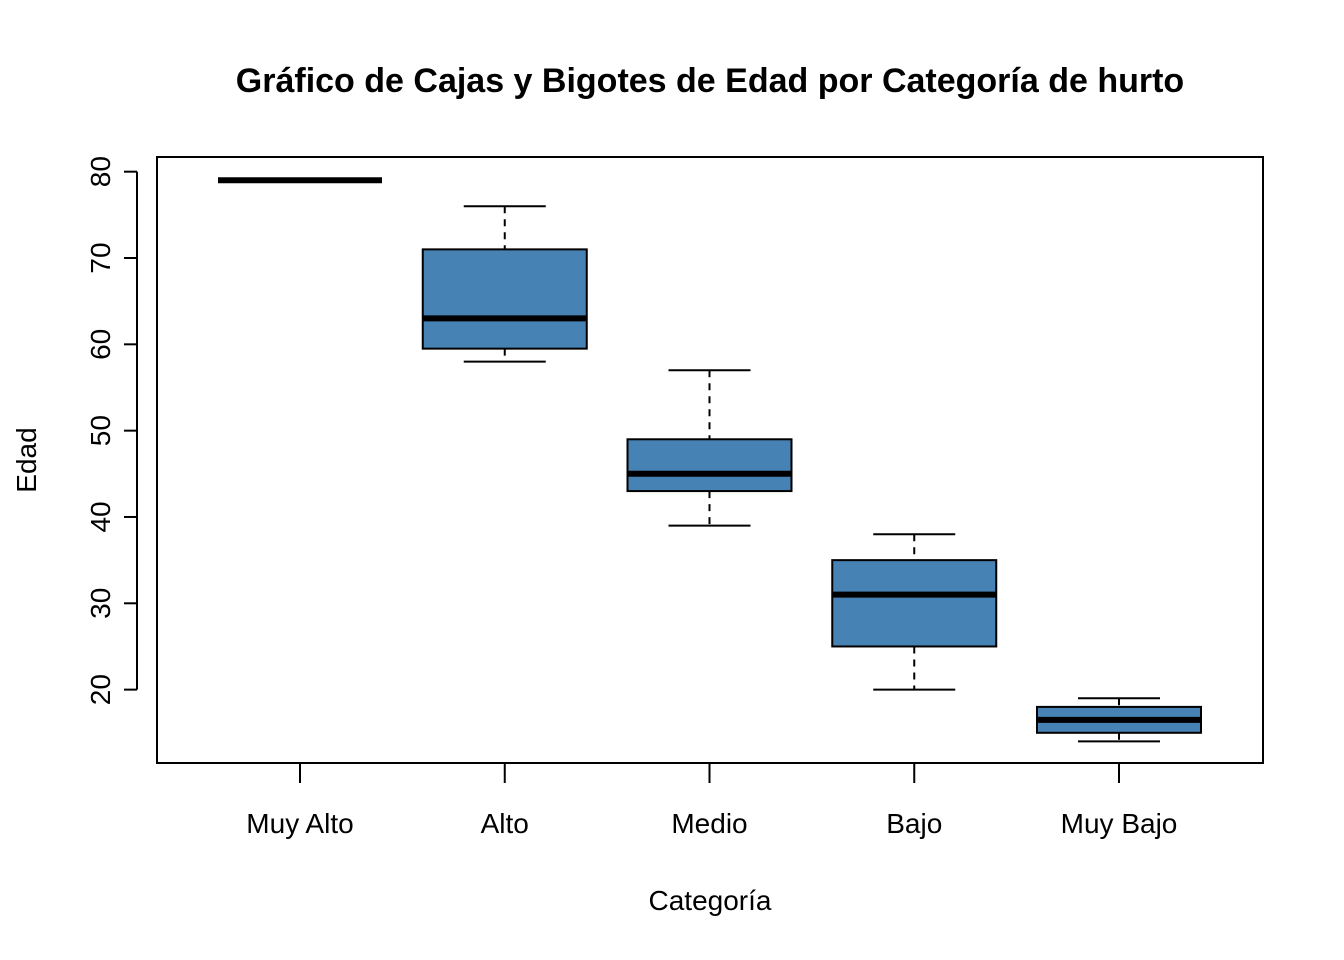 The width and height of the screenshot is (1344, 960). I want to click on x-tick-label: Muy Alto, so click(299, 823).